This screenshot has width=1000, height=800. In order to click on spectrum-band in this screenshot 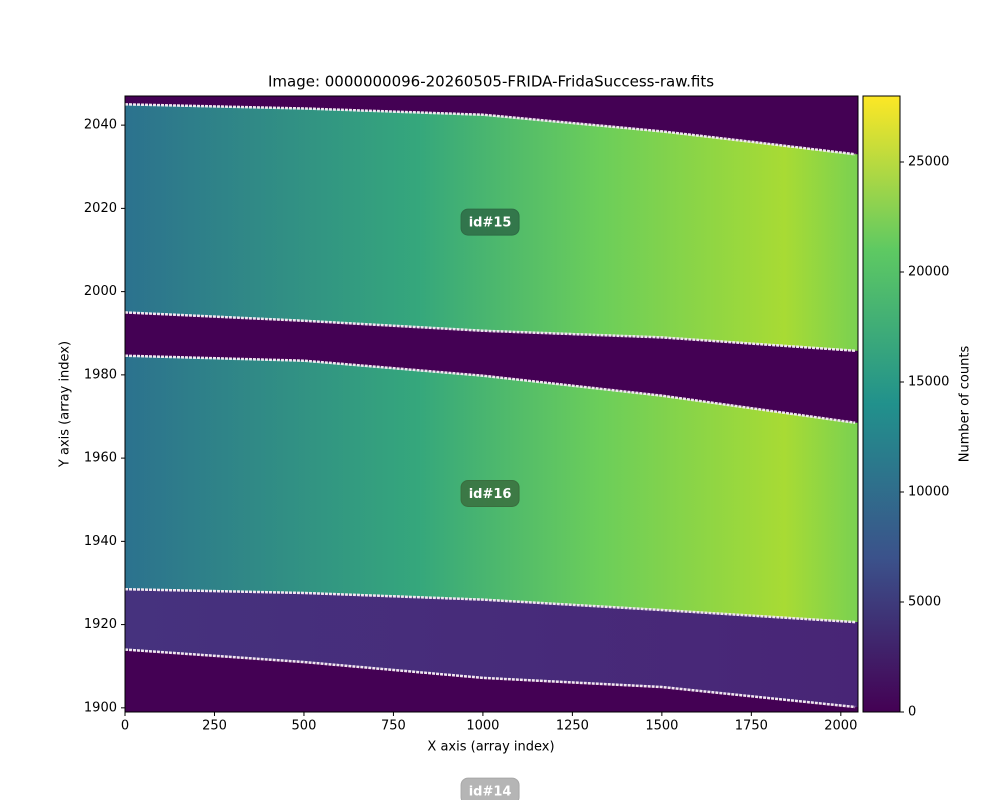, I will do `click(491, 648)`.